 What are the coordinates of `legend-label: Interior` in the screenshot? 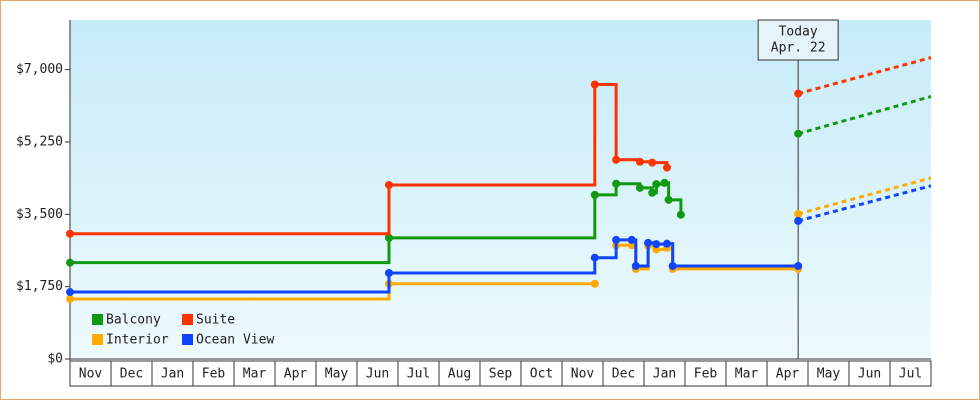 It's located at (137, 340).